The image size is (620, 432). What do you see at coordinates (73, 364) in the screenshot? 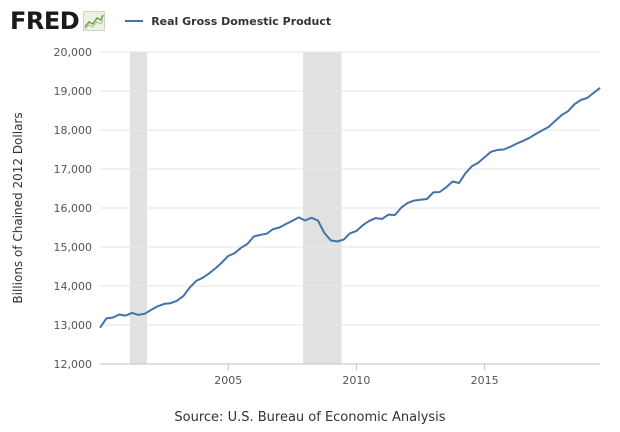
I see `y-tick-label: 12,000` at bounding box center [73, 364].